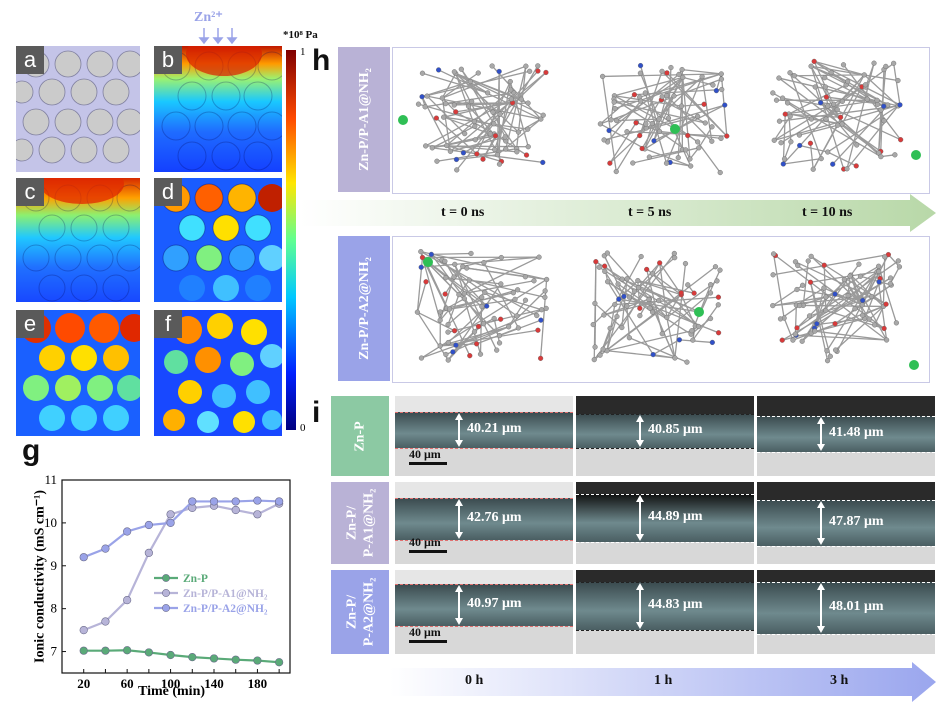  What do you see at coordinates (83, 683) in the screenshot?
I see `x-tick-label: 20` at bounding box center [83, 683].